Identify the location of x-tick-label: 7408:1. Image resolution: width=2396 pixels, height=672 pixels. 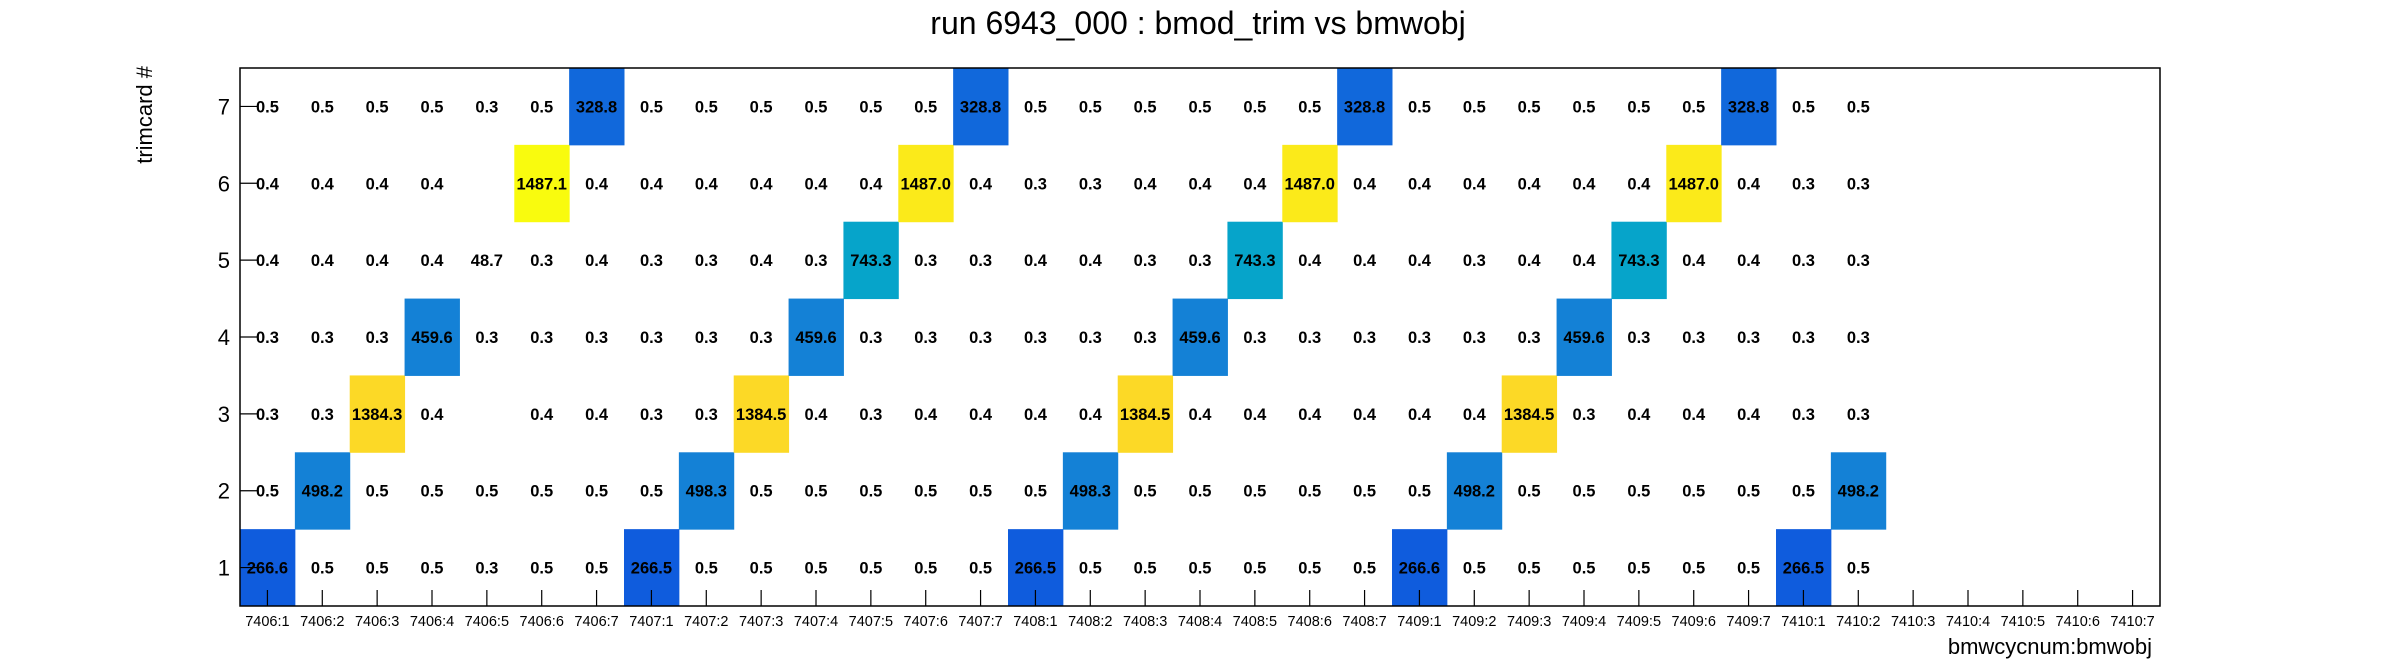
(1035, 622).